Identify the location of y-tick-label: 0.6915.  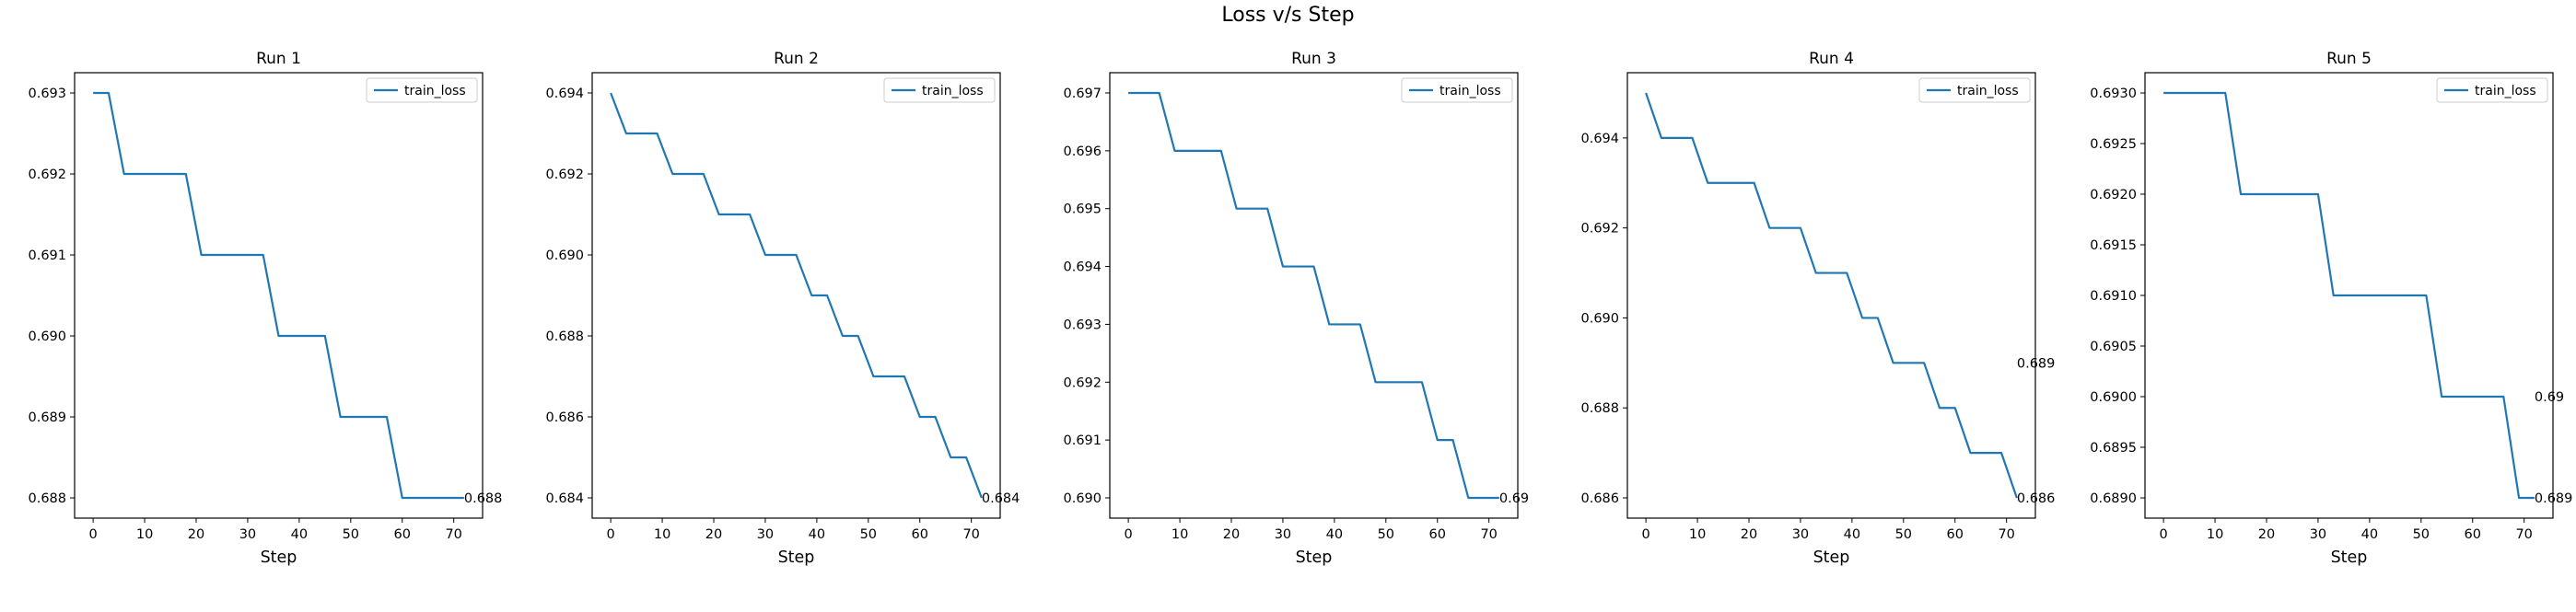
(2113, 245).